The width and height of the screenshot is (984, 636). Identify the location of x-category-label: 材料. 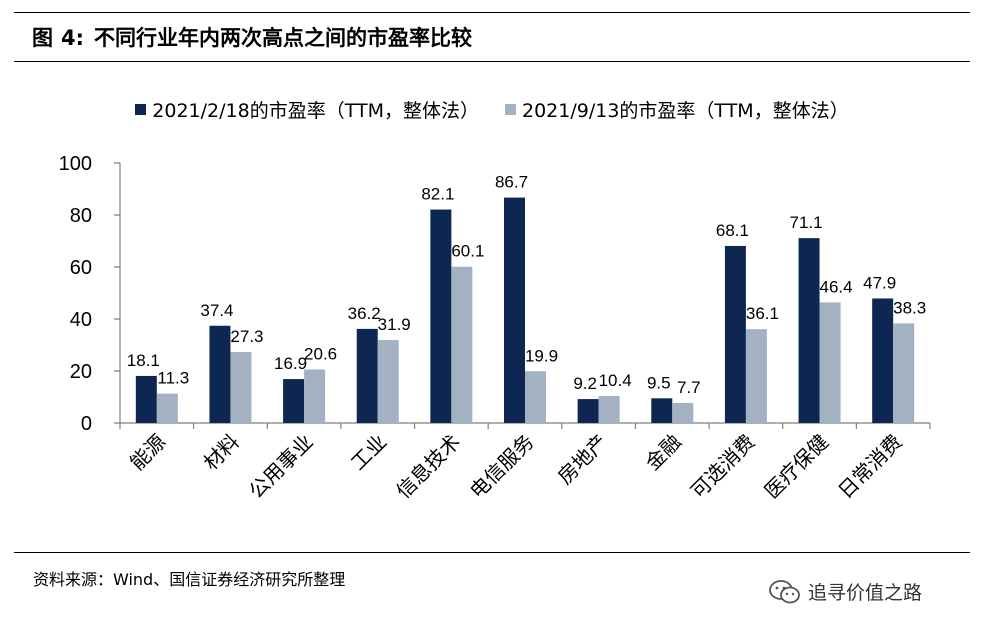
(221, 452).